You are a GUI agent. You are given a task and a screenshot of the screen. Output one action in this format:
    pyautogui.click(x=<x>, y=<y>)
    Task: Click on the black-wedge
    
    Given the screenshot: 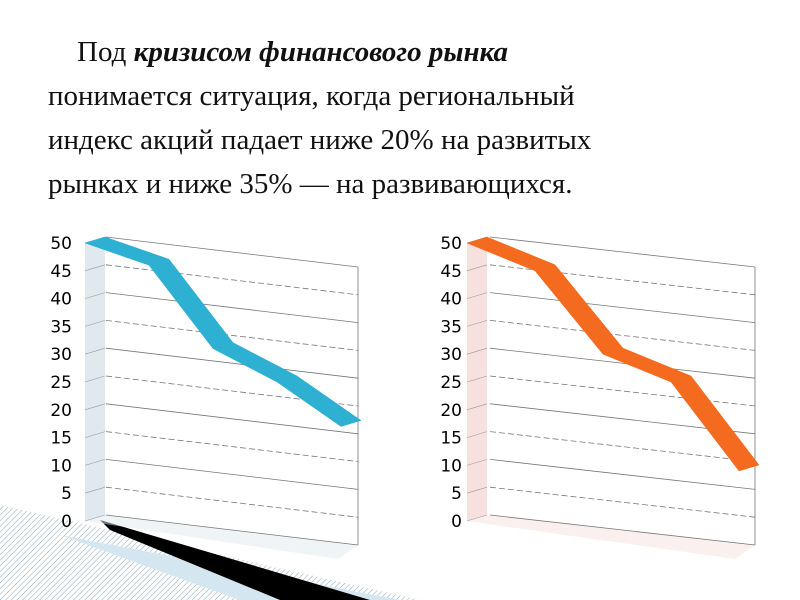 What is the action you would take?
    pyautogui.click(x=235, y=560)
    